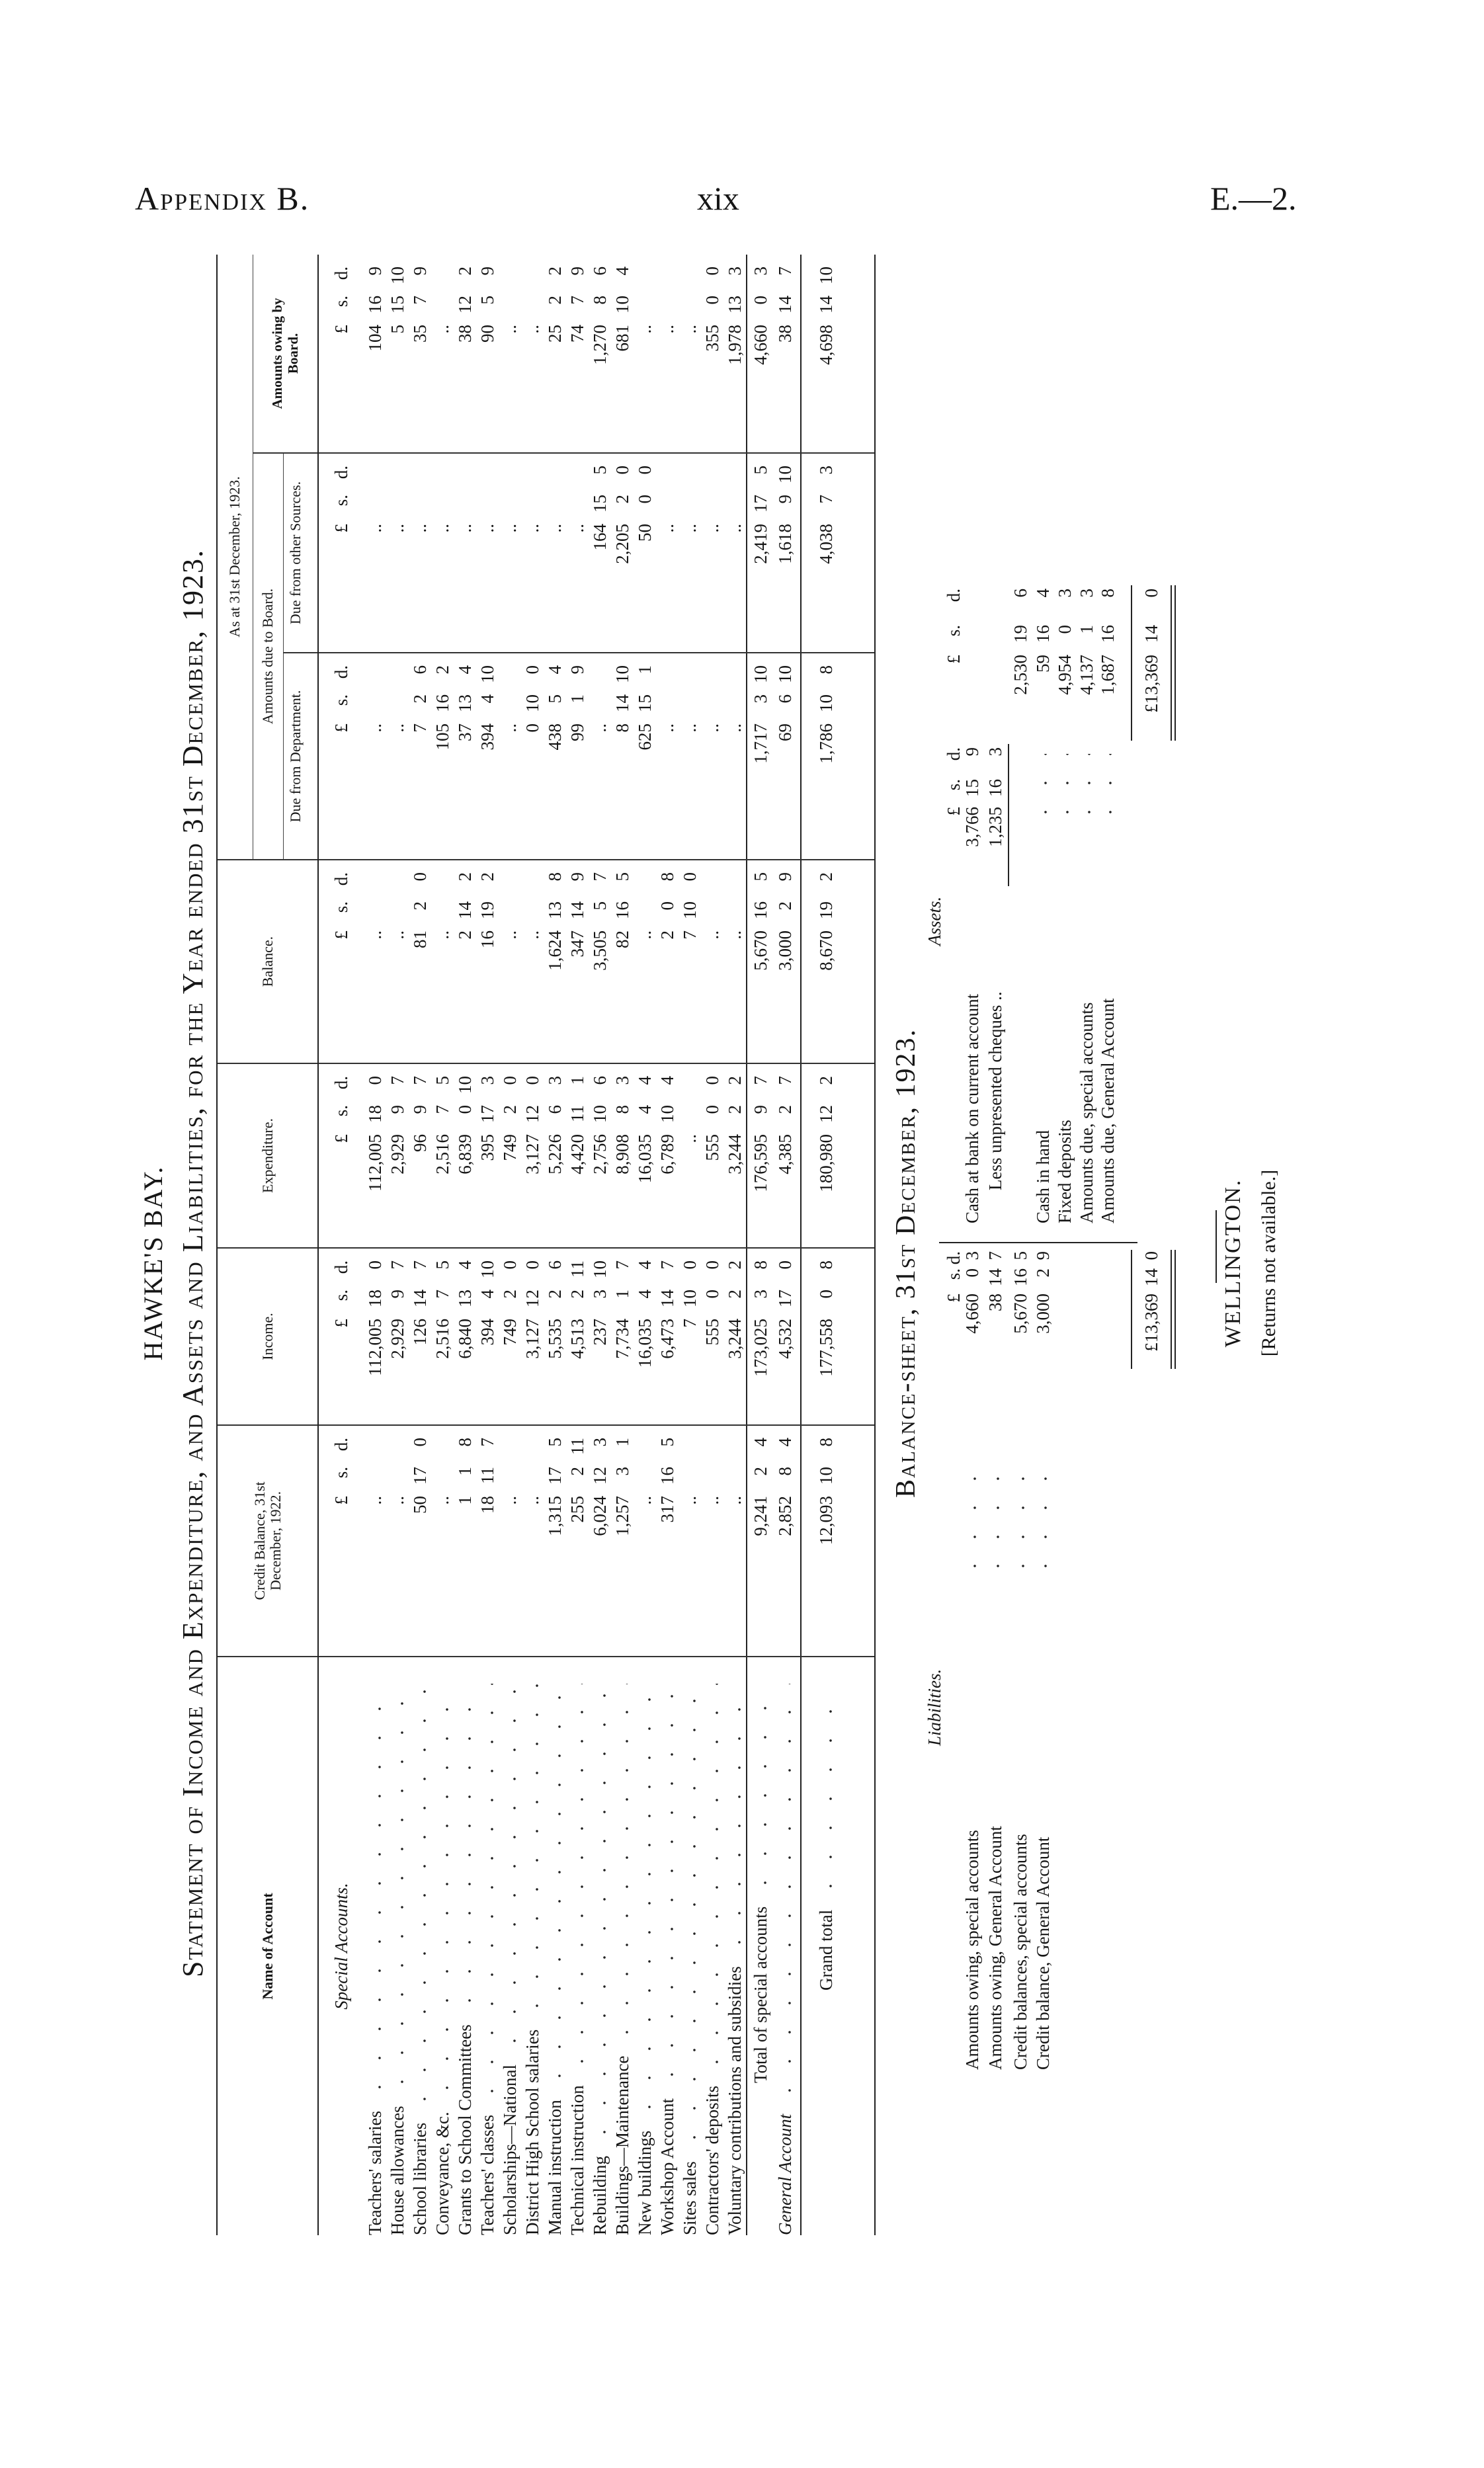 This screenshot has height=2468, width=1484. What do you see at coordinates (420, 353) in the screenshot?
I see `owing-cell: 35 7 9` at bounding box center [420, 353].